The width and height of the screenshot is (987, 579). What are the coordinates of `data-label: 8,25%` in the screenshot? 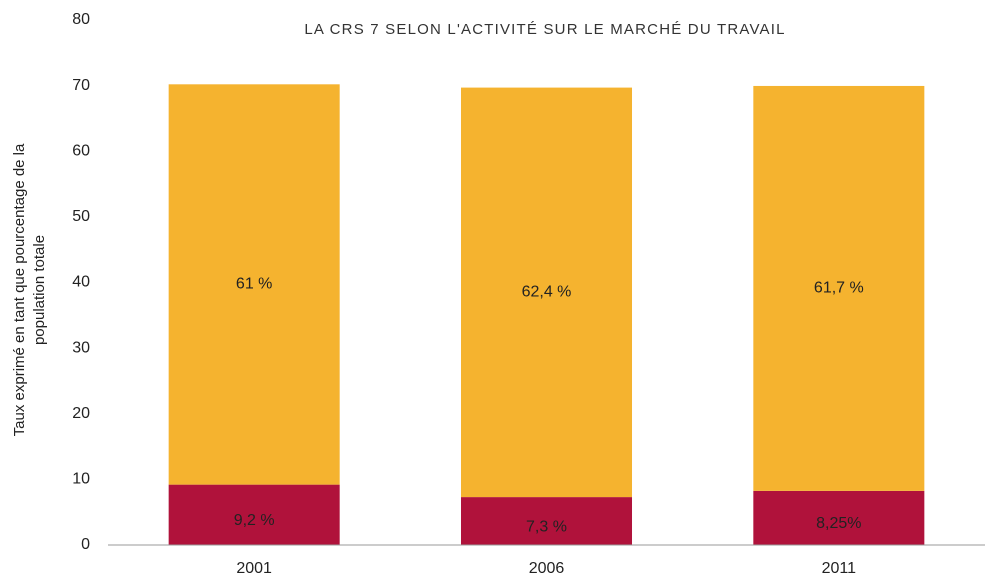 It's located at (838, 523).